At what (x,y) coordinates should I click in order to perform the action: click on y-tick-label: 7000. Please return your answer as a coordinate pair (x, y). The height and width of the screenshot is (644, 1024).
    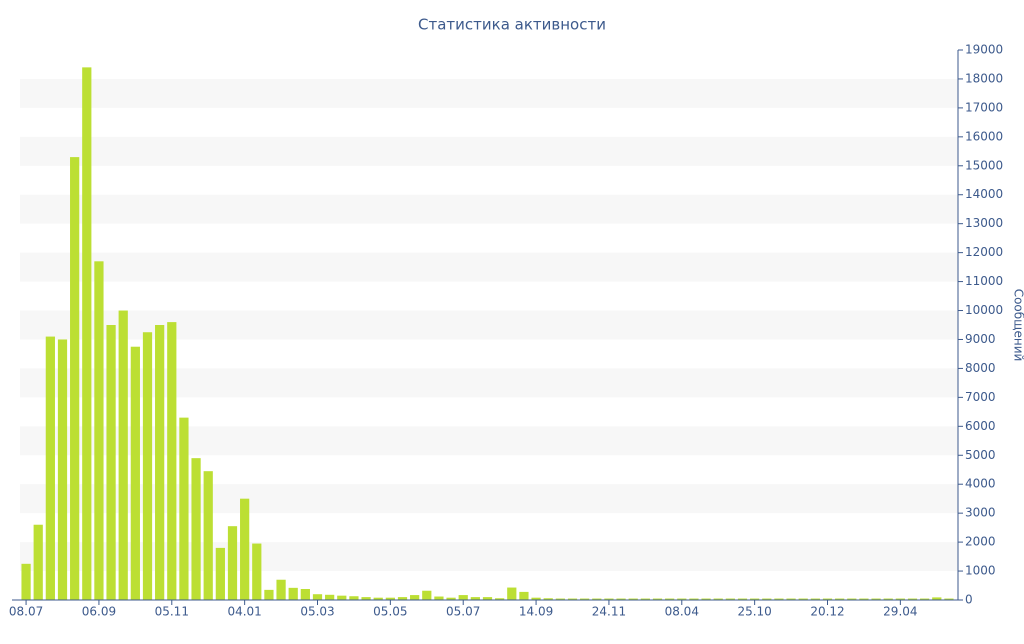
    Looking at the image, I should click on (980, 397).